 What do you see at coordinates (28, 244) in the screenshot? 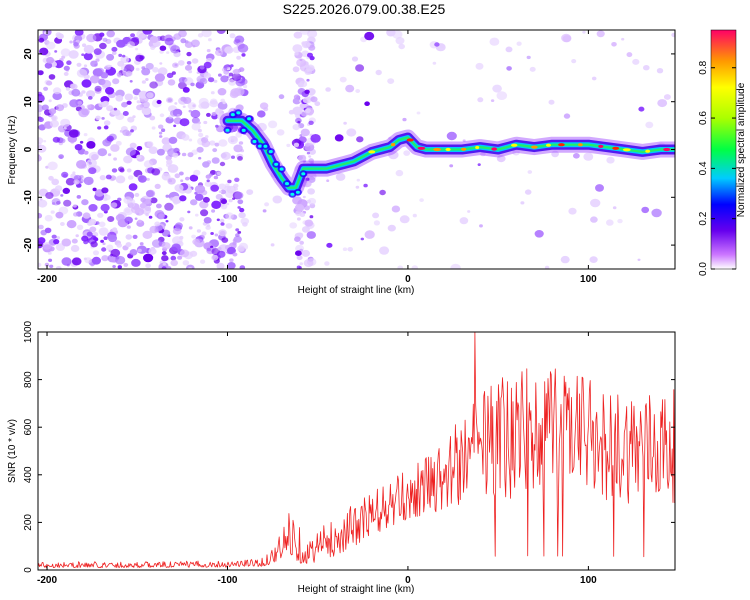
I see `y-tick-label: -20` at bounding box center [28, 244].